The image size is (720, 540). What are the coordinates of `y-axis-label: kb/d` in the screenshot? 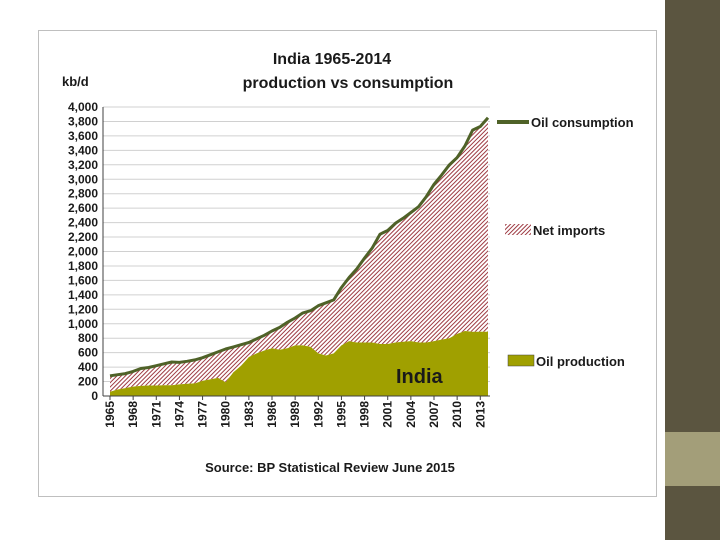 It's located at (75, 81).